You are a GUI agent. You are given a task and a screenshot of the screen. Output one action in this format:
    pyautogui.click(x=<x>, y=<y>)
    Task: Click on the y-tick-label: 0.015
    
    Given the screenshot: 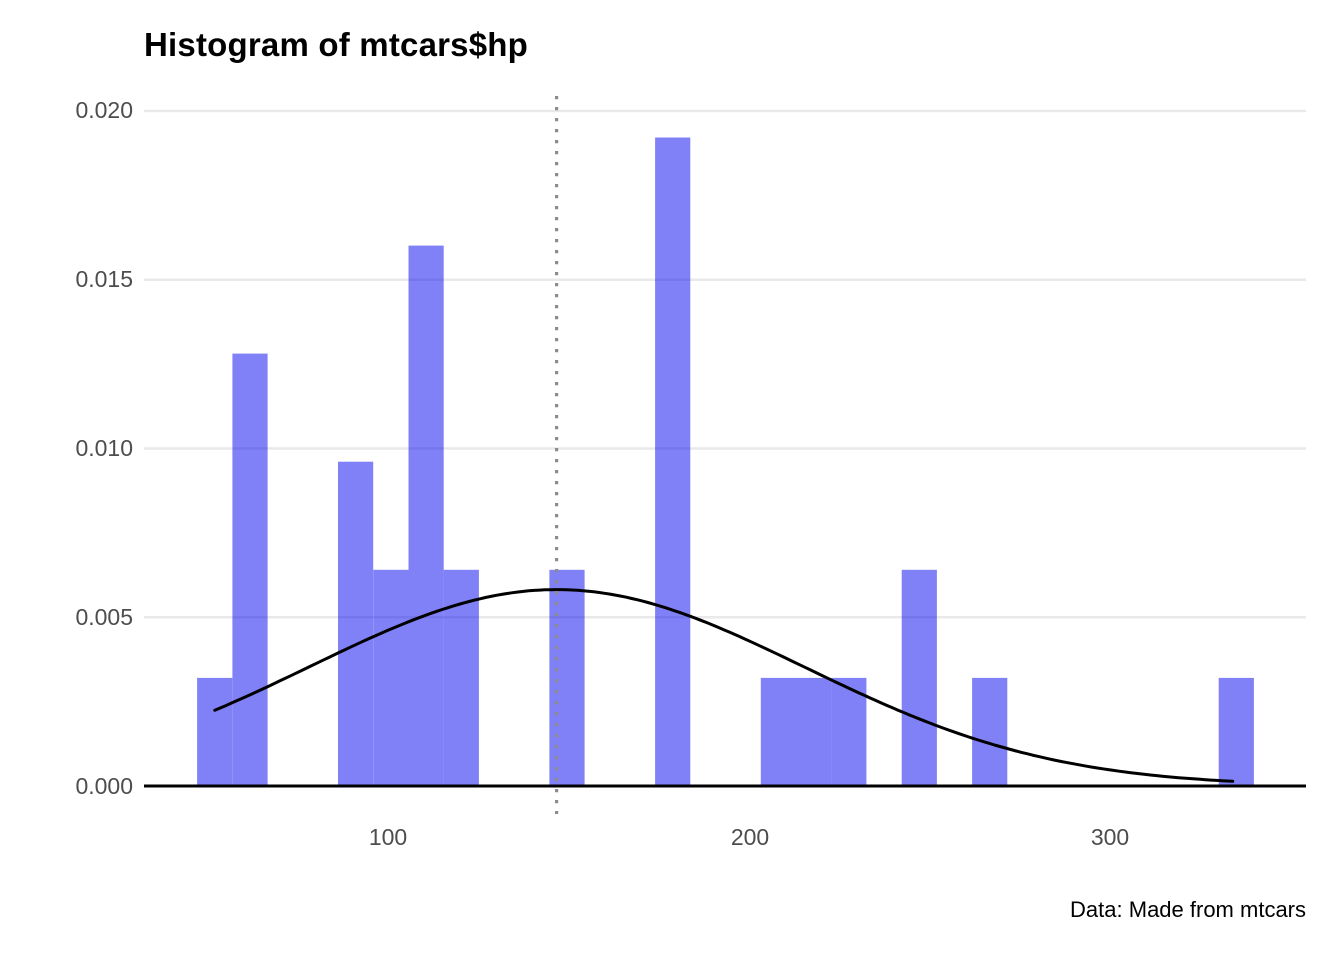 What is the action you would take?
    pyautogui.click(x=104, y=279)
    